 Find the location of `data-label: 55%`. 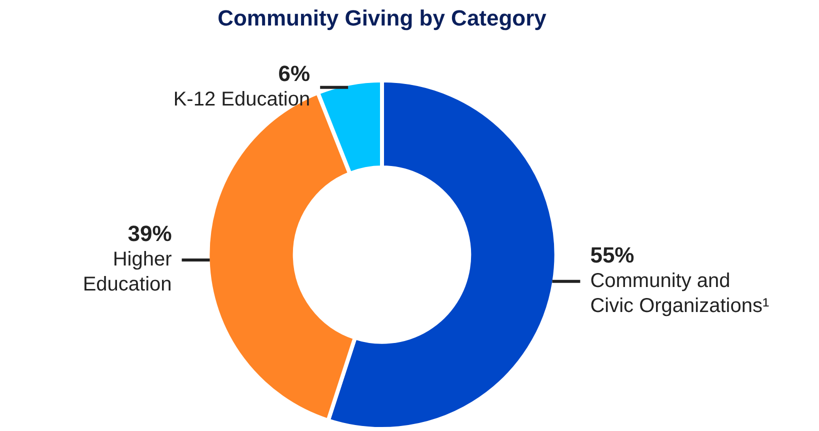

data-label: 55% is located at coordinates (612, 255).